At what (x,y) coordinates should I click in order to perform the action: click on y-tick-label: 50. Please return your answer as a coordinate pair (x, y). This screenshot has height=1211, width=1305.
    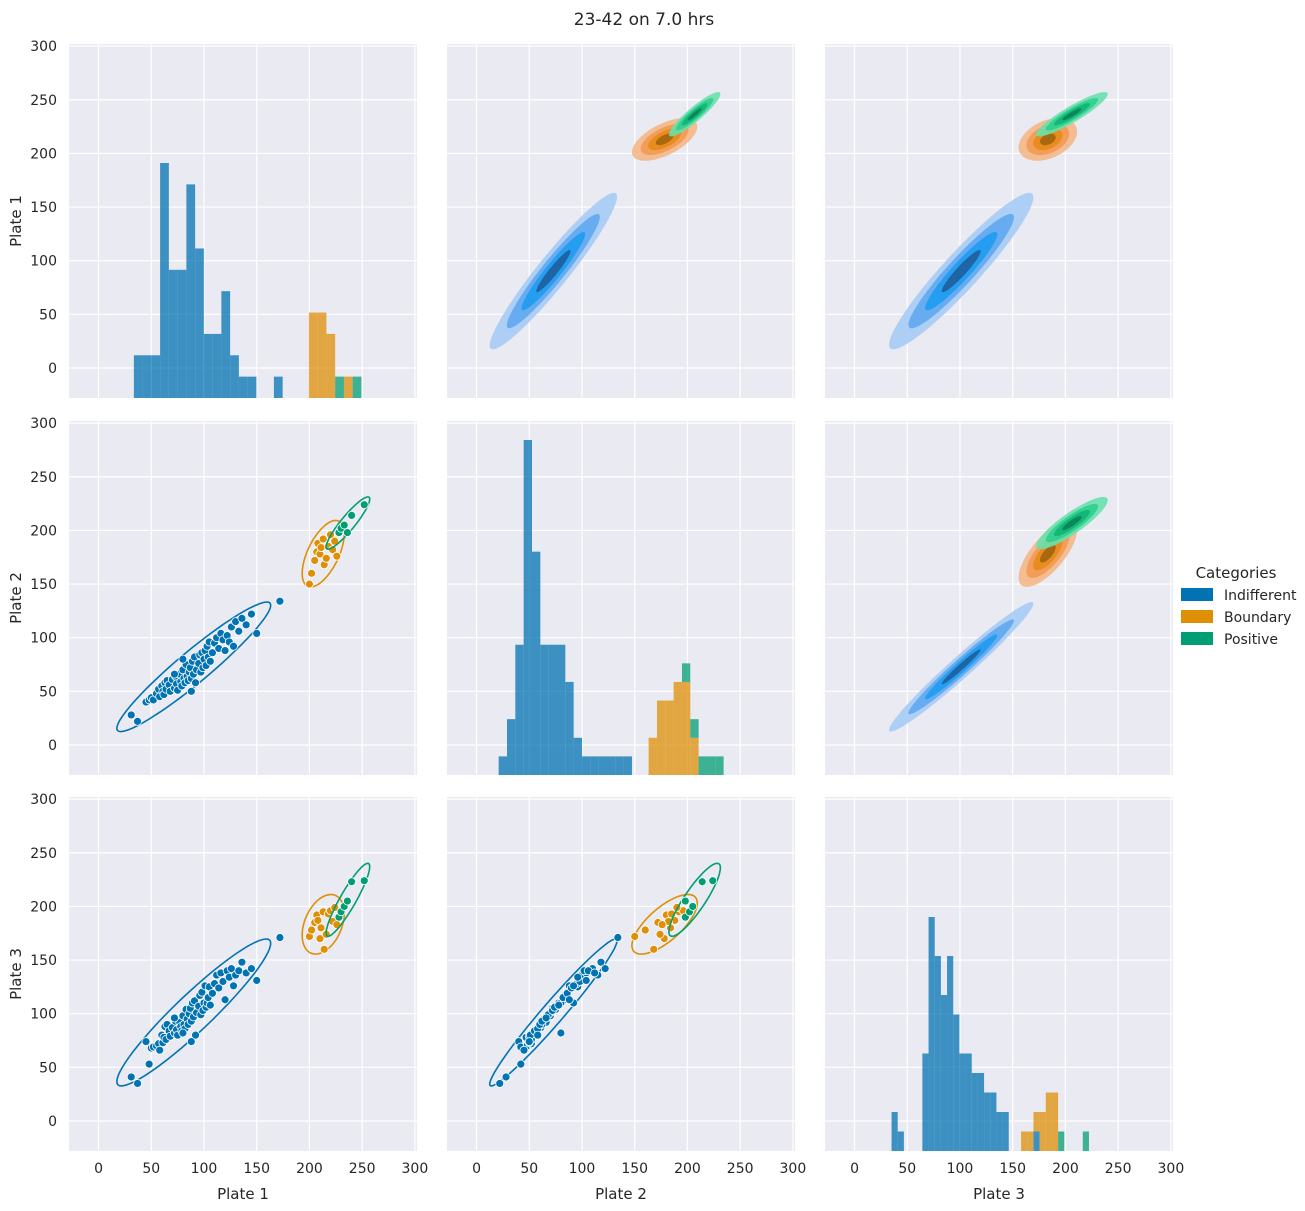
    Looking at the image, I should click on (48, 692).